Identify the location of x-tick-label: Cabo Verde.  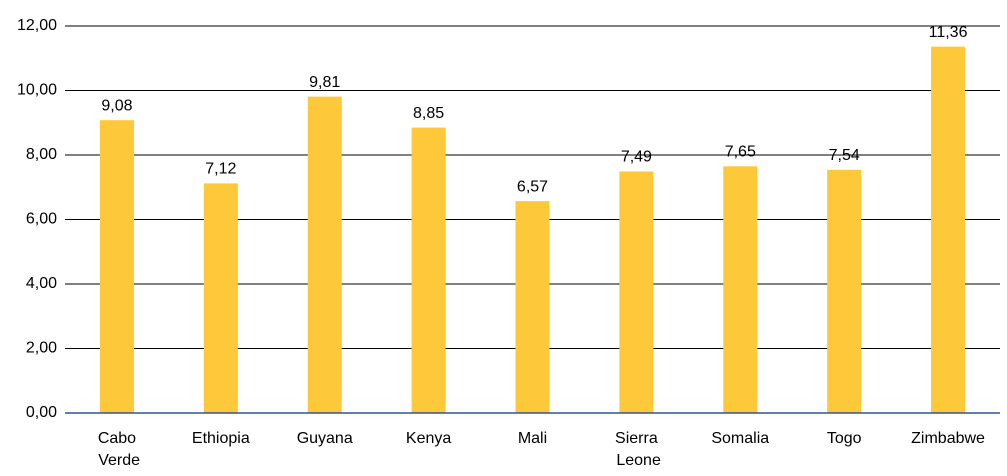
(117, 449).